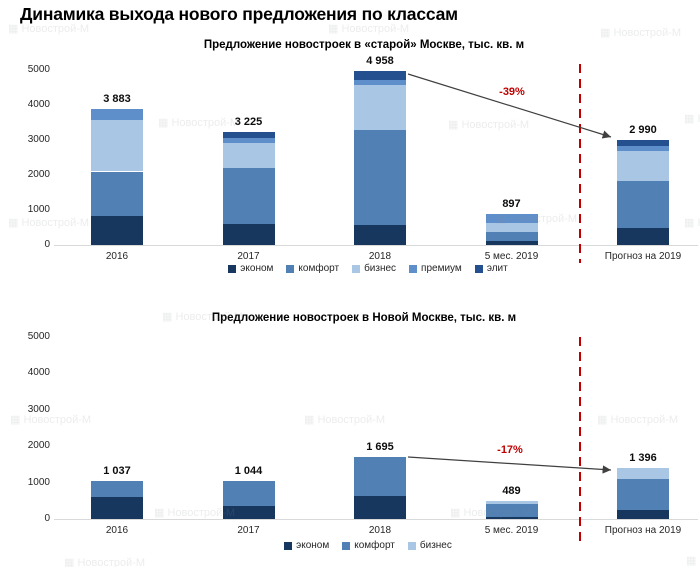  I want to click on bar-total-label: 897, so click(511, 203).